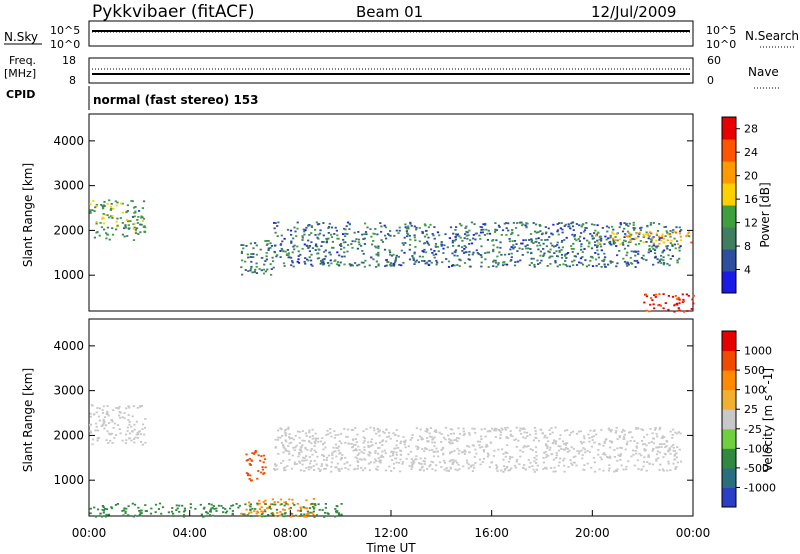 The height and width of the screenshot is (554, 800). What do you see at coordinates (72, 80) in the screenshot?
I see `freq-tick-bottom: 8` at bounding box center [72, 80].